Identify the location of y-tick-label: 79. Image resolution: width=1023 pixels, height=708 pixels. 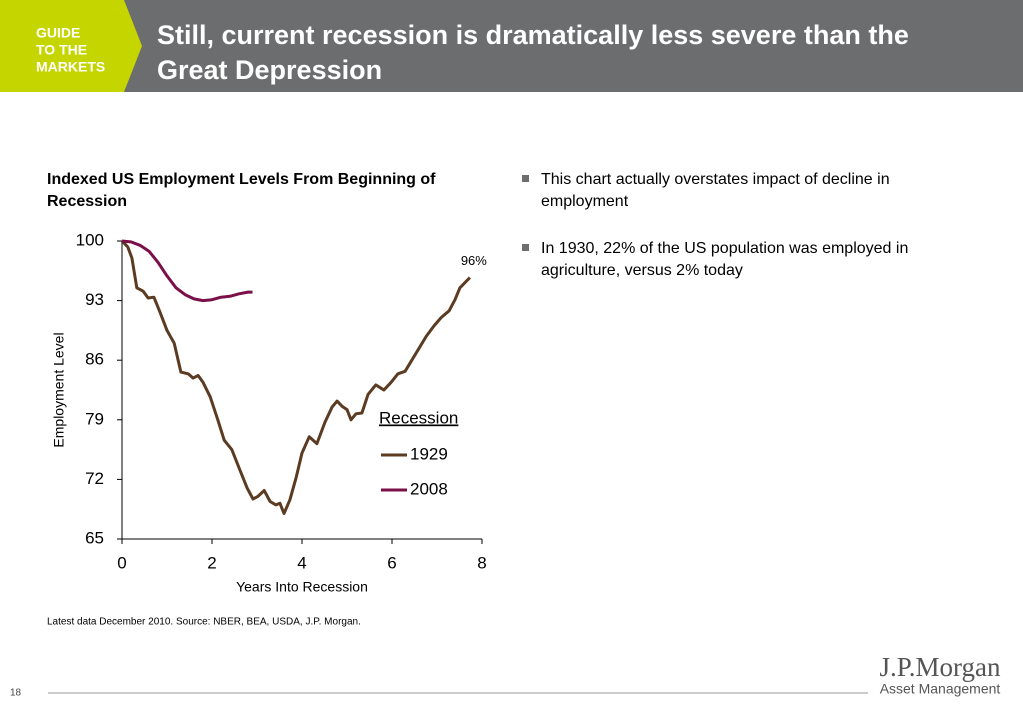
(94, 418).